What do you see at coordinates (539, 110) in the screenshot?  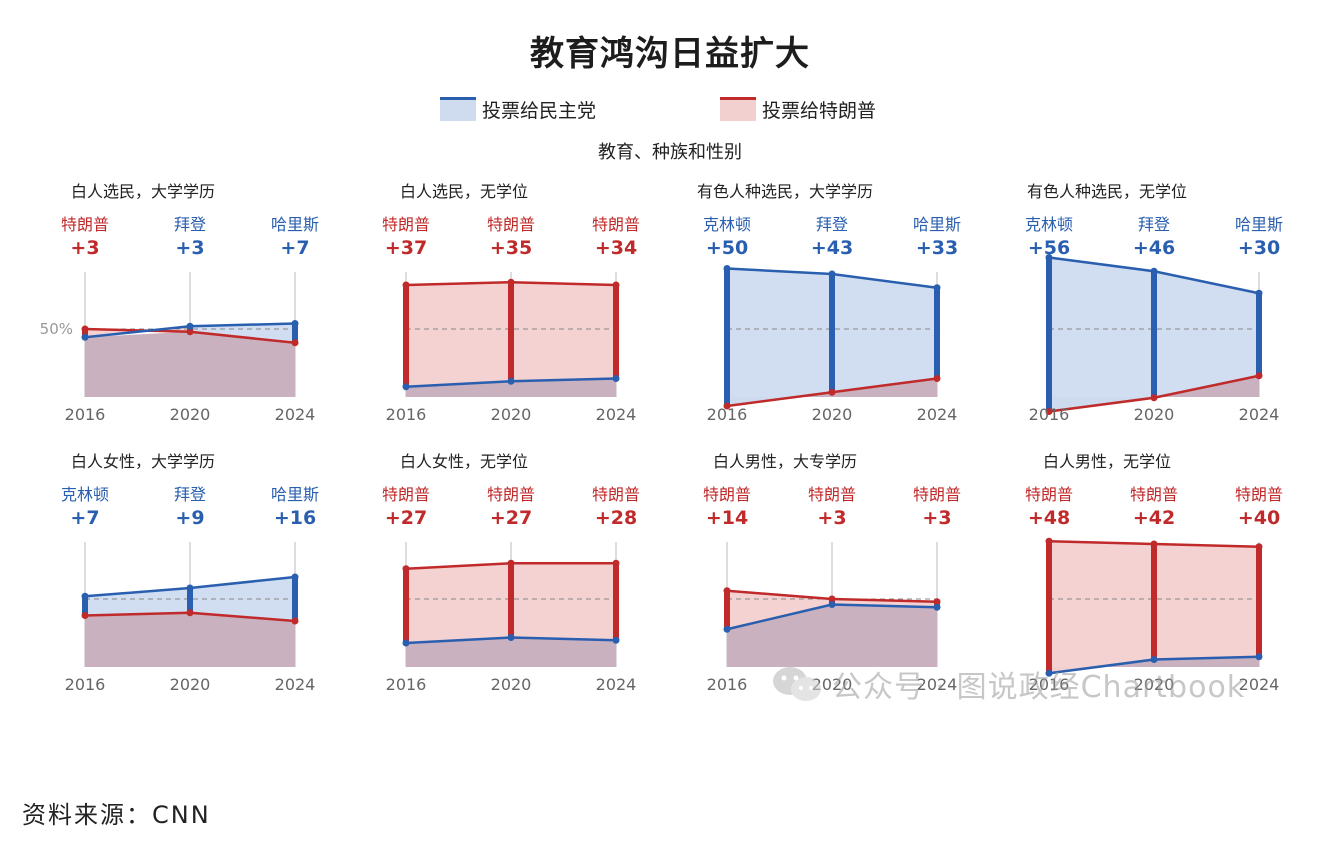 I see `legend-label-dem: 投票给民主党` at bounding box center [539, 110].